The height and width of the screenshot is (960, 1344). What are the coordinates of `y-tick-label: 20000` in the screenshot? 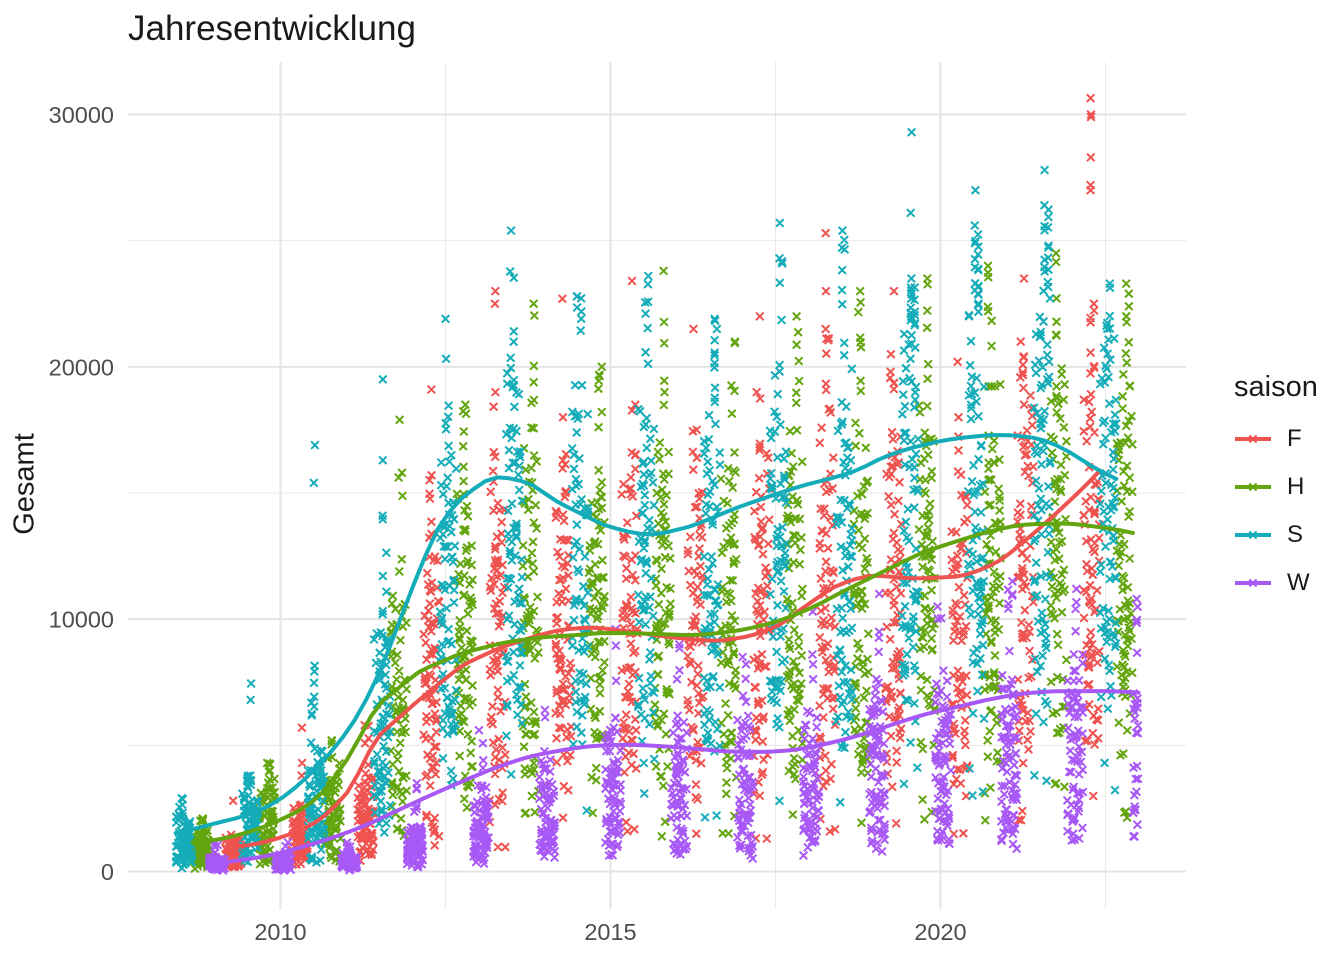 It's located at (81, 367).